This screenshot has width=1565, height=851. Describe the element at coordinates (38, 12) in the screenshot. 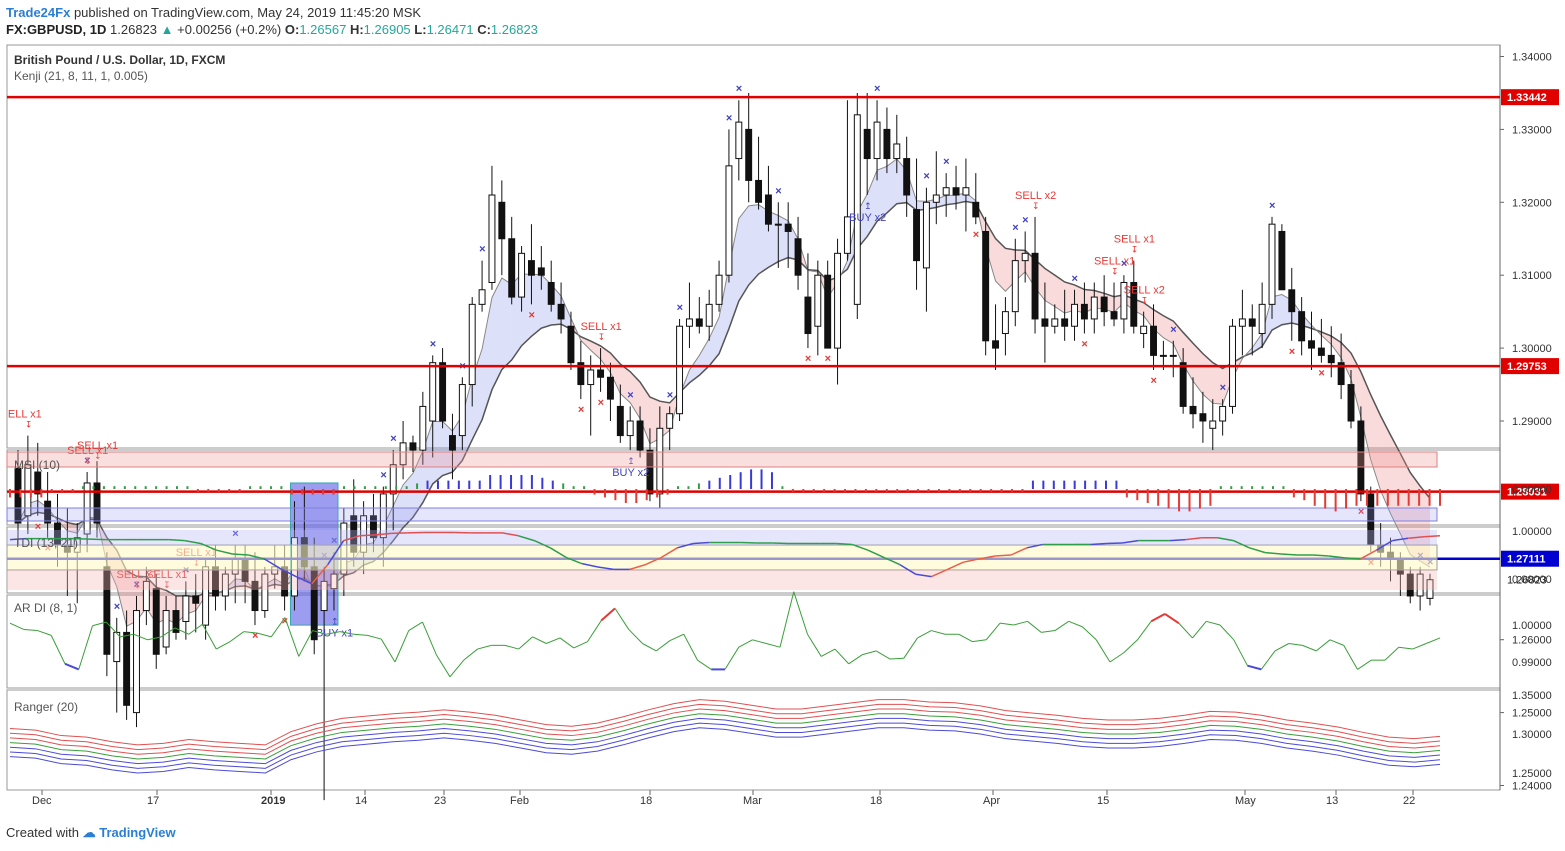

I see `publisher-name: Trade24Fx` at that location.